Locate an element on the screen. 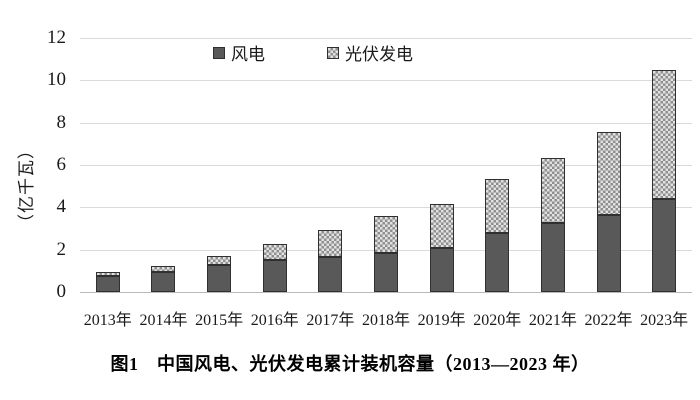 The image size is (700, 400). bar-2020年 is located at coordinates (497, 165).